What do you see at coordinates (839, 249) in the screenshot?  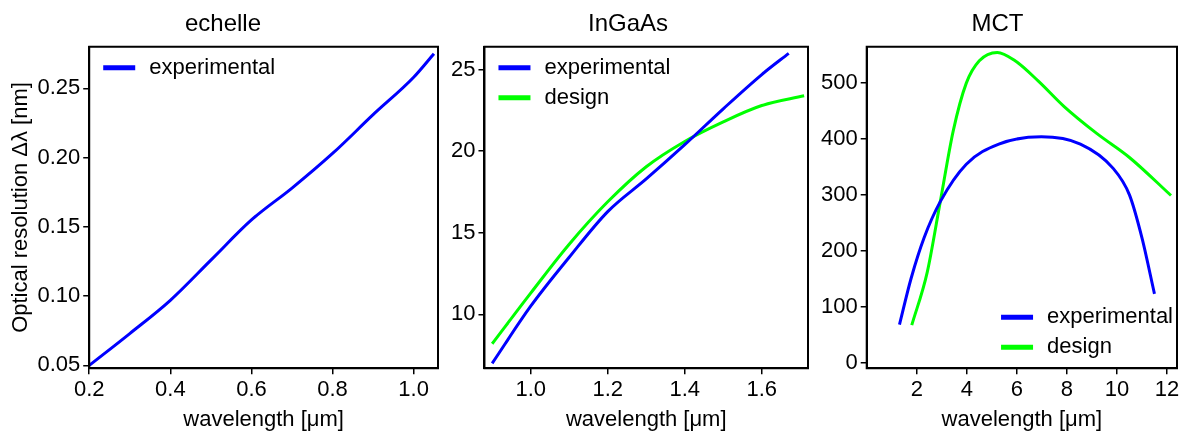 I see `y-tick-label: 200` at bounding box center [839, 249].